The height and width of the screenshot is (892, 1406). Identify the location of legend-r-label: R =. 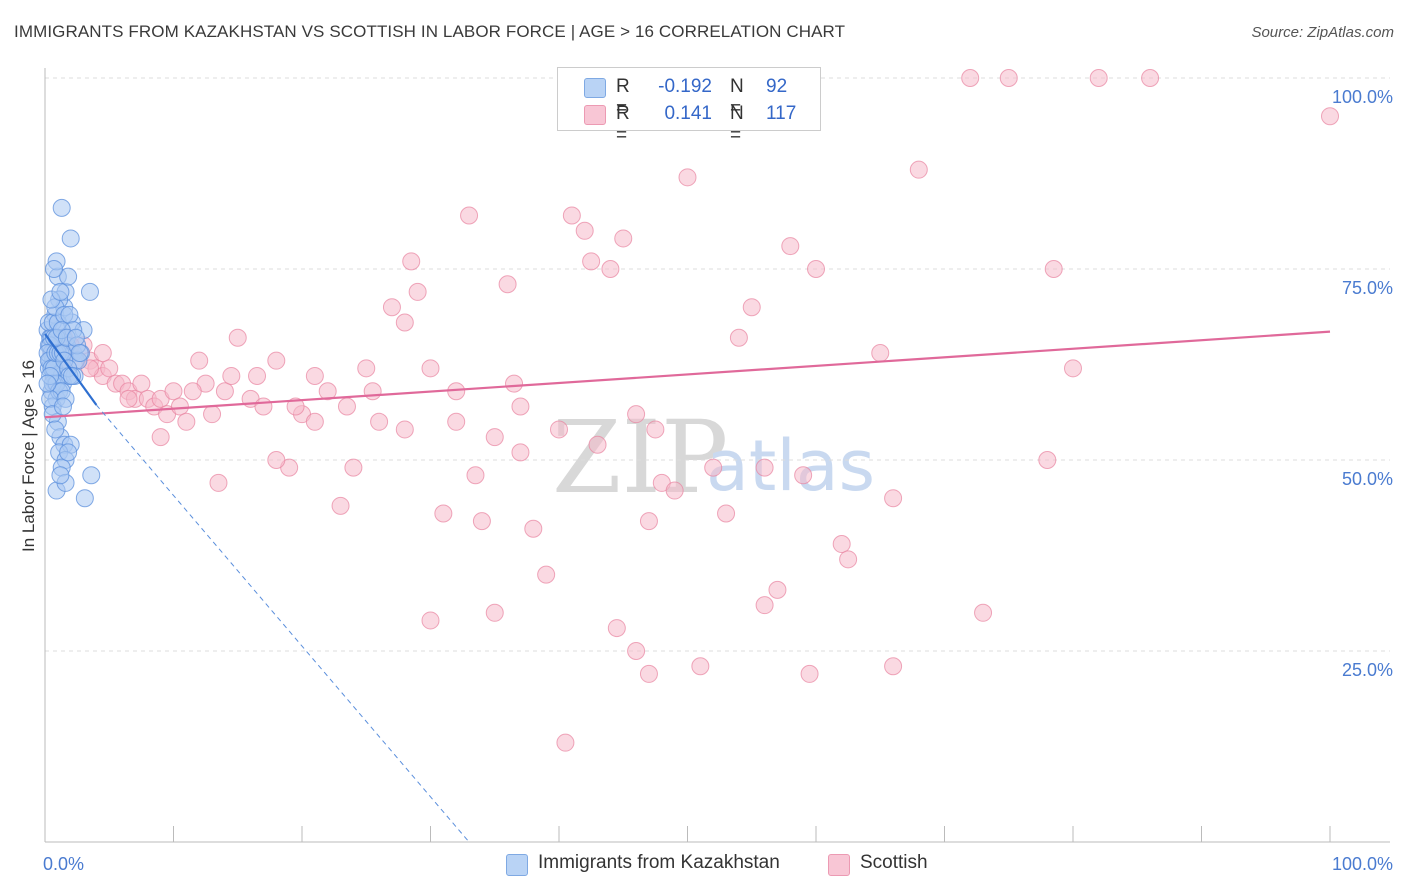
(623, 97).